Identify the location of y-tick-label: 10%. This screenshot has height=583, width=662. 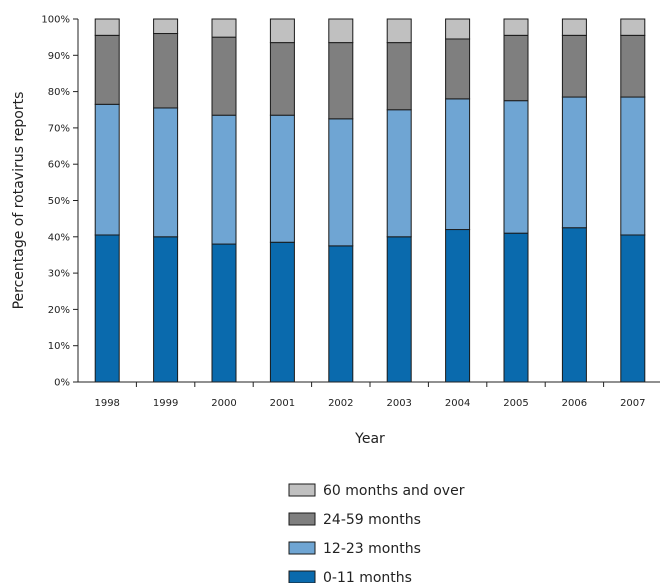
(59, 346).